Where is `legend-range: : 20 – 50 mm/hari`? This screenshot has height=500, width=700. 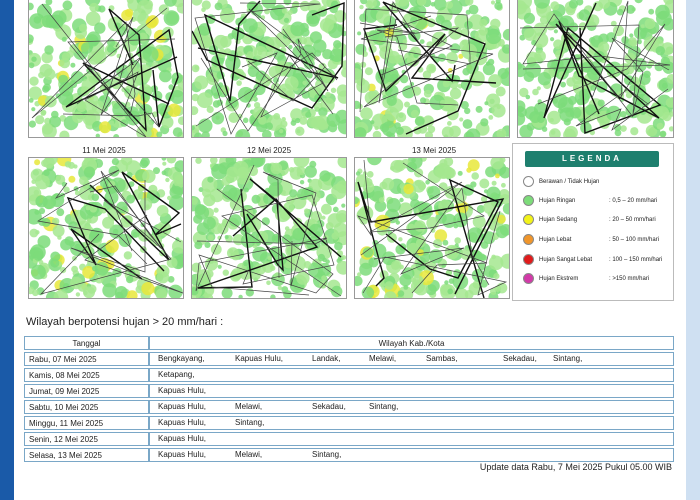
legend-range: : 20 – 50 mm/hari is located at coordinates (632, 220).